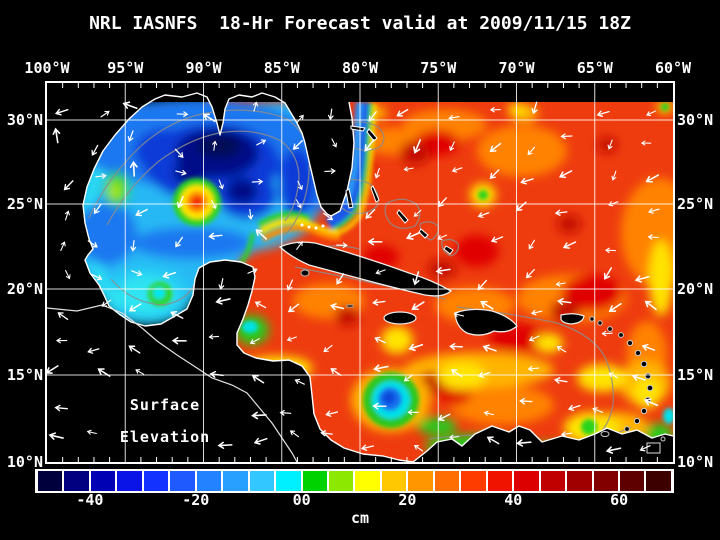 This screenshot has height=540, width=720. Describe the element at coordinates (695, 204) in the screenshot. I see `lat-label-lat-right-1: 25°N` at that location.